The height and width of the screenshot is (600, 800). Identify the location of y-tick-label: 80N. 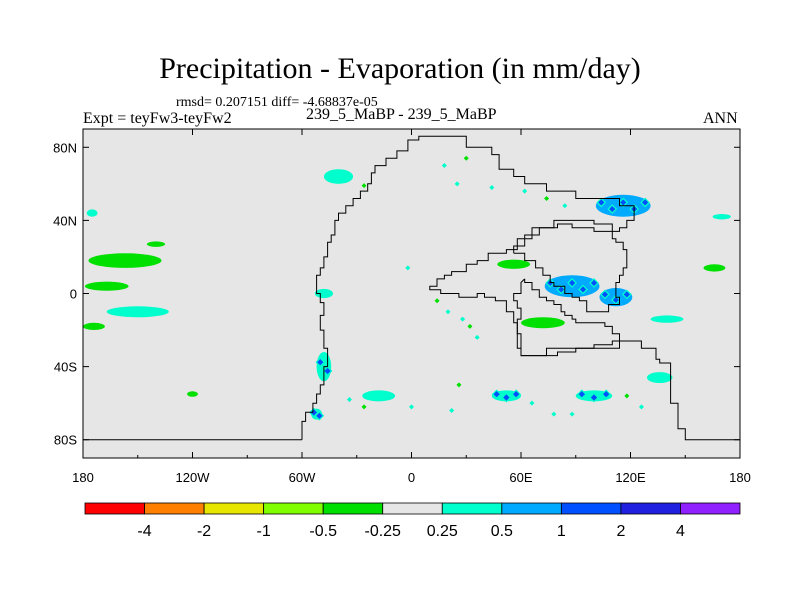
(65, 147).